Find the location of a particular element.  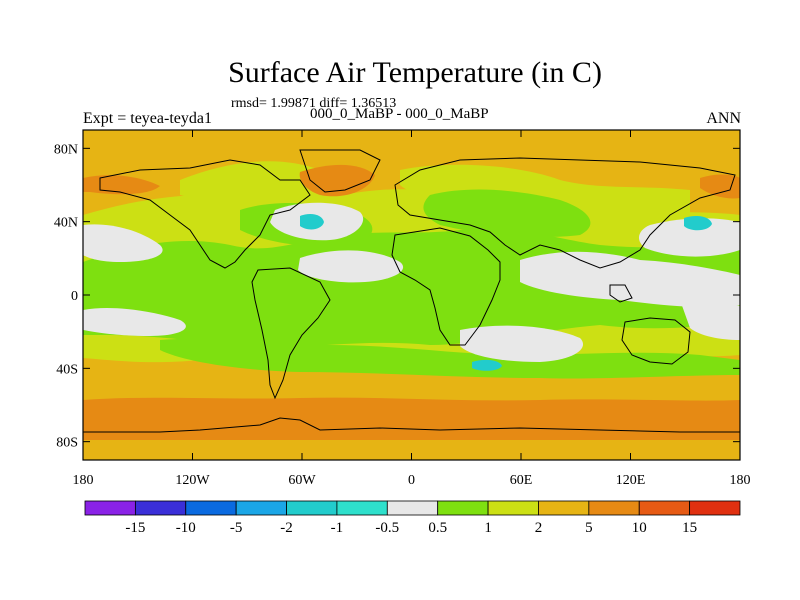

field-orange-antarctica is located at coordinates (411, 450).